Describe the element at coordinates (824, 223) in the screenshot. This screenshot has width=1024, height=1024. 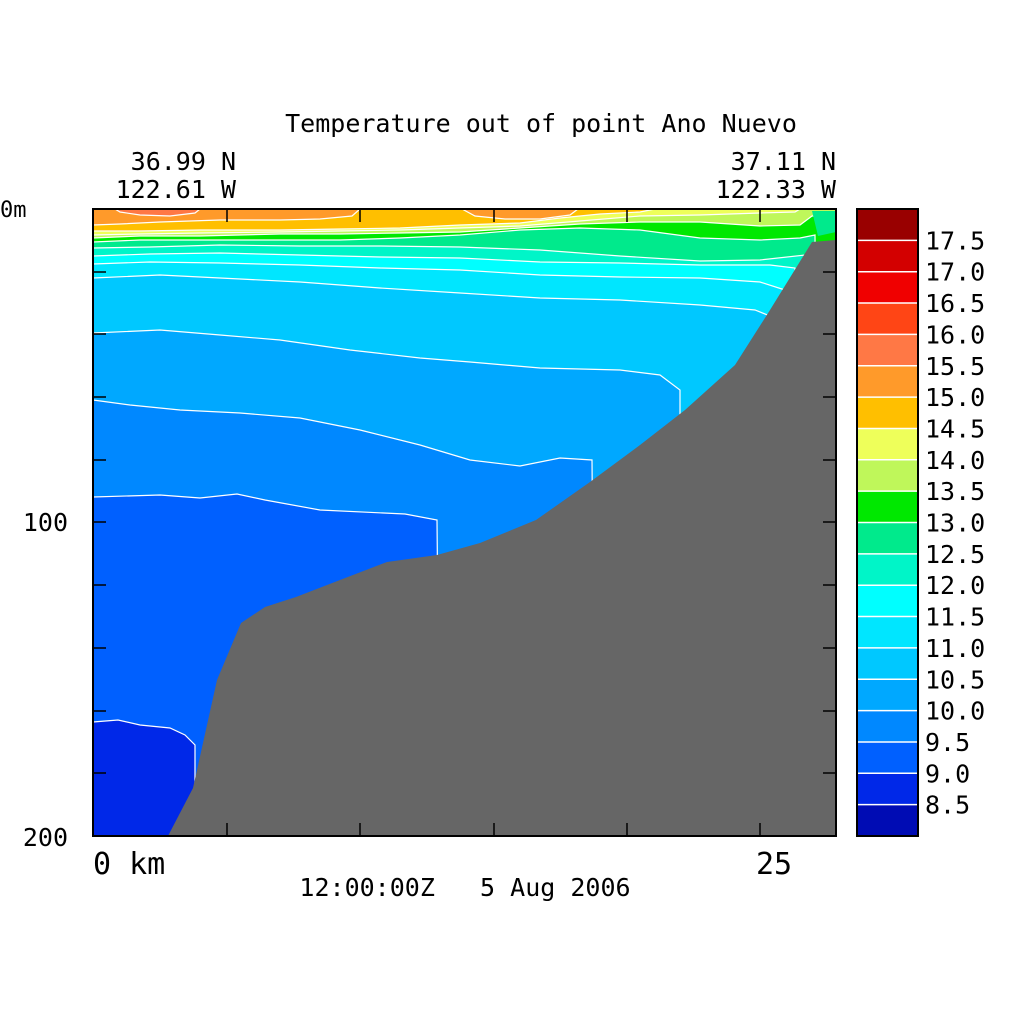
I see `band-12-5-corner` at that location.